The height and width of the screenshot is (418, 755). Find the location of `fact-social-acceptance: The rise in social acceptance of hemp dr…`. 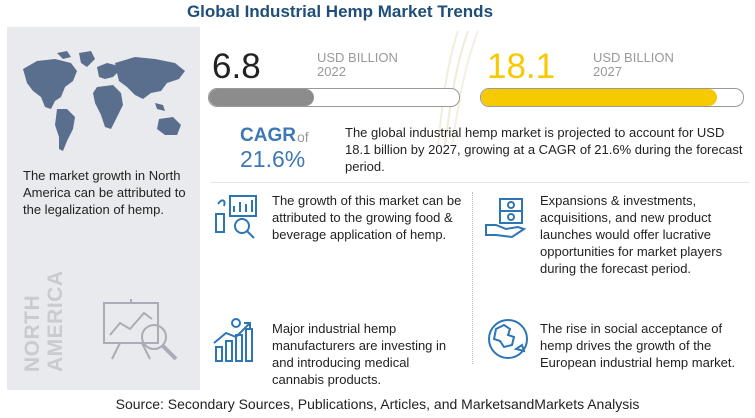

fact-social-acceptance: The rise in social acceptance of hemp dr… is located at coordinates (638, 345).